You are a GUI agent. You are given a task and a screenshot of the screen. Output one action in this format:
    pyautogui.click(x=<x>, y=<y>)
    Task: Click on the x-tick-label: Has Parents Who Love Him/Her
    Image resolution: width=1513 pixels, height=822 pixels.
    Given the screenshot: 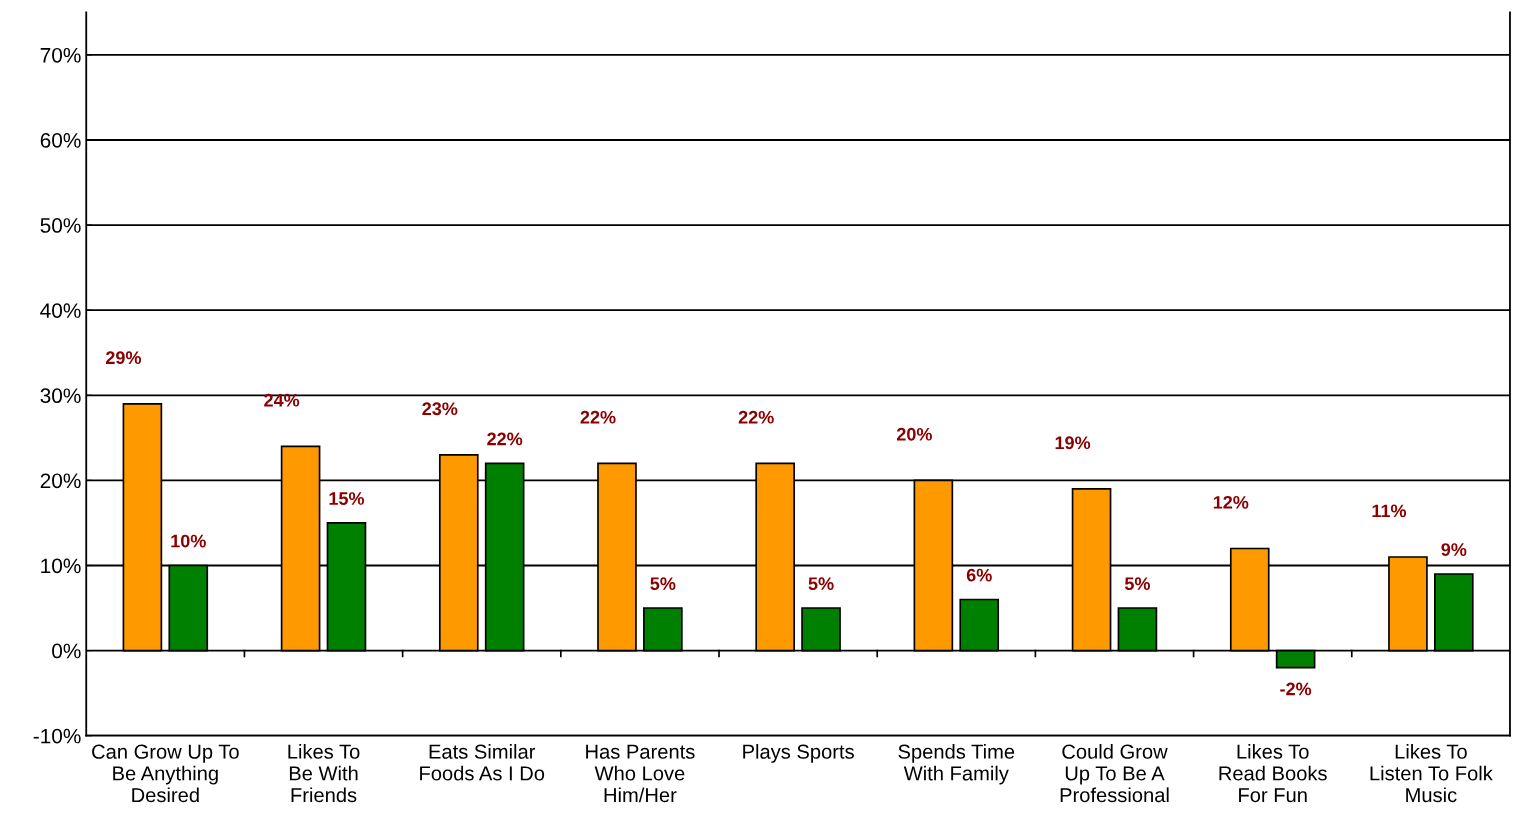 What is the action you would take?
    pyautogui.click(x=640, y=773)
    